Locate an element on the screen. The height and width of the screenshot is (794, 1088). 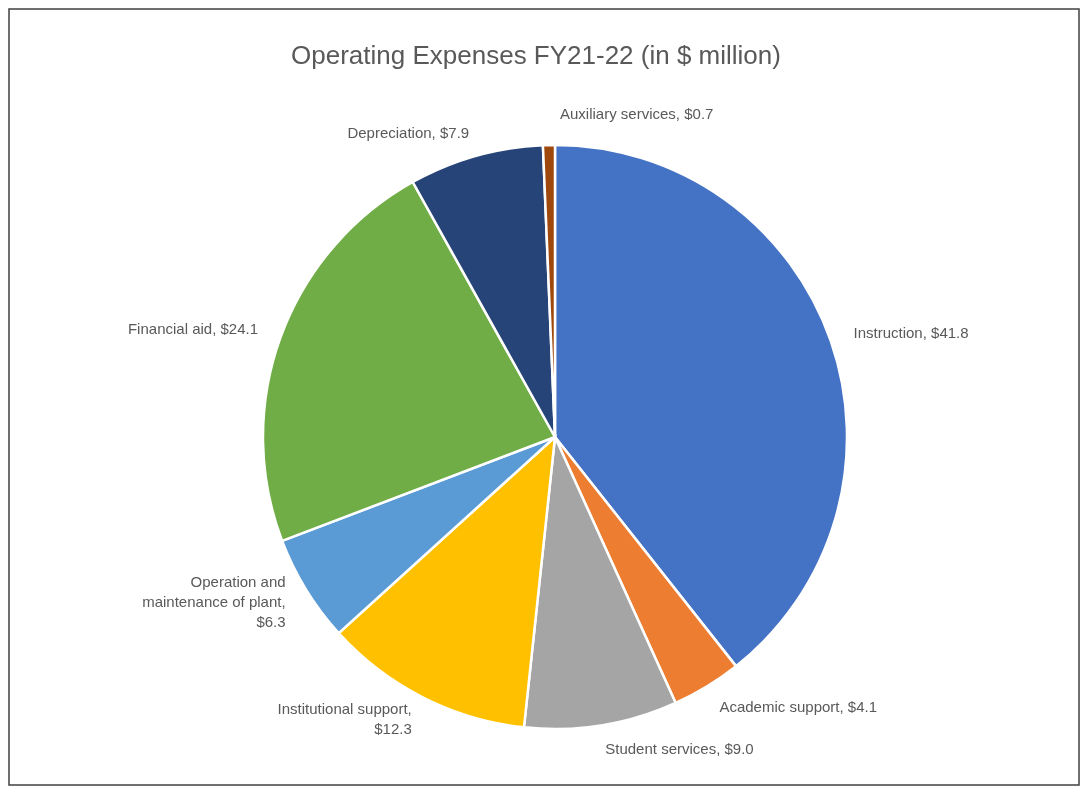
slice-label: Auxiliary services, $0.7 is located at coordinates (637, 113).